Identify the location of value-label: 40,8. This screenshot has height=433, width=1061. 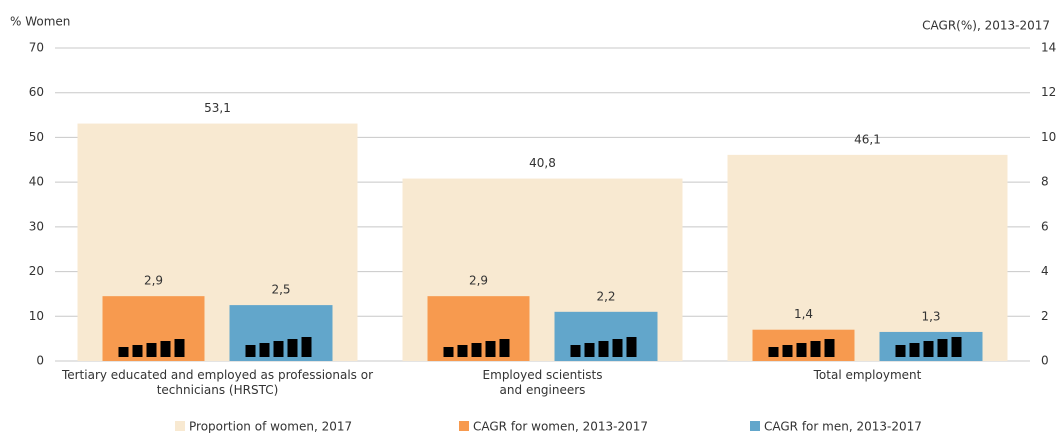
(542, 163).